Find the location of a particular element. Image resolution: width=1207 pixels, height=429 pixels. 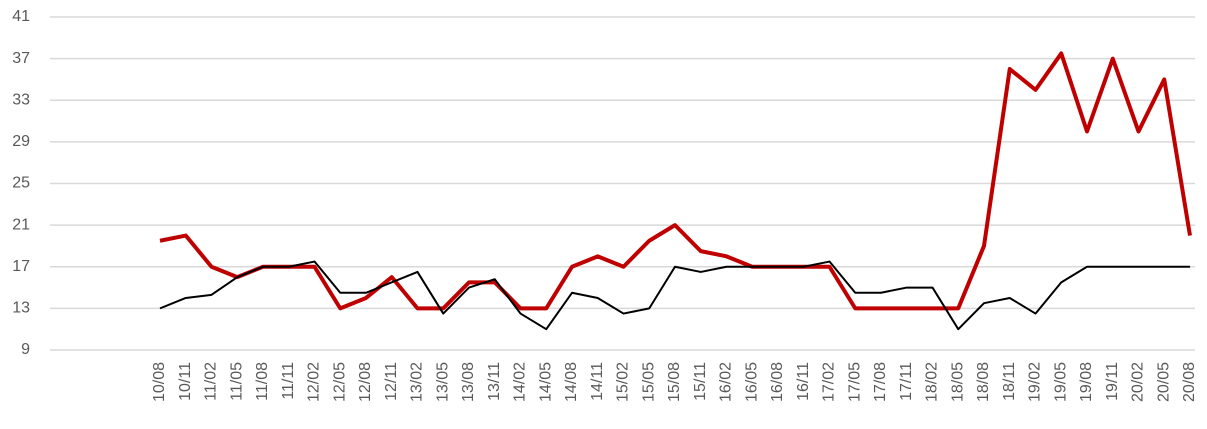

y-tick-label: 29 is located at coordinates (21, 141).